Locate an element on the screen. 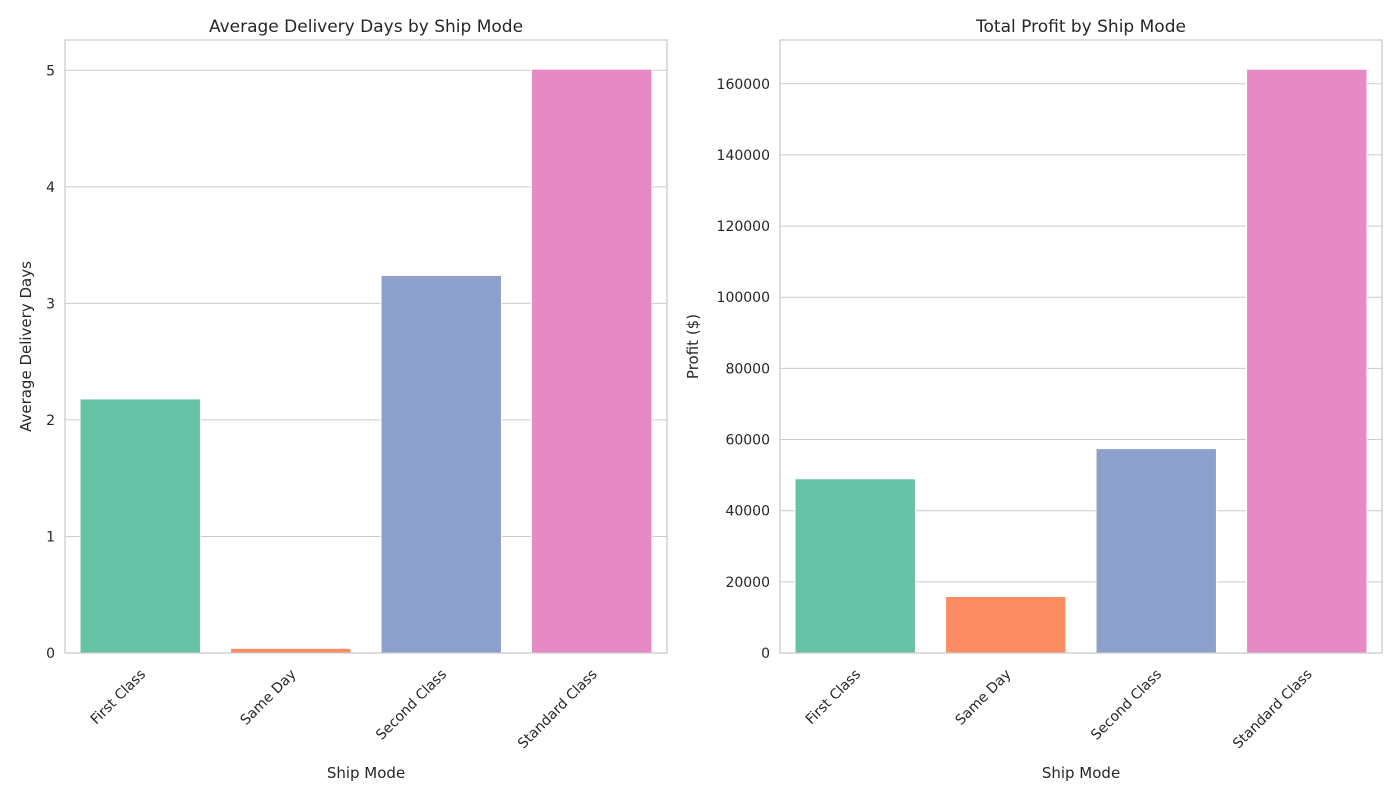 The height and width of the screenshot is (804, 1400). y-tick-label: 60000 is located at coordinates (747, 441).